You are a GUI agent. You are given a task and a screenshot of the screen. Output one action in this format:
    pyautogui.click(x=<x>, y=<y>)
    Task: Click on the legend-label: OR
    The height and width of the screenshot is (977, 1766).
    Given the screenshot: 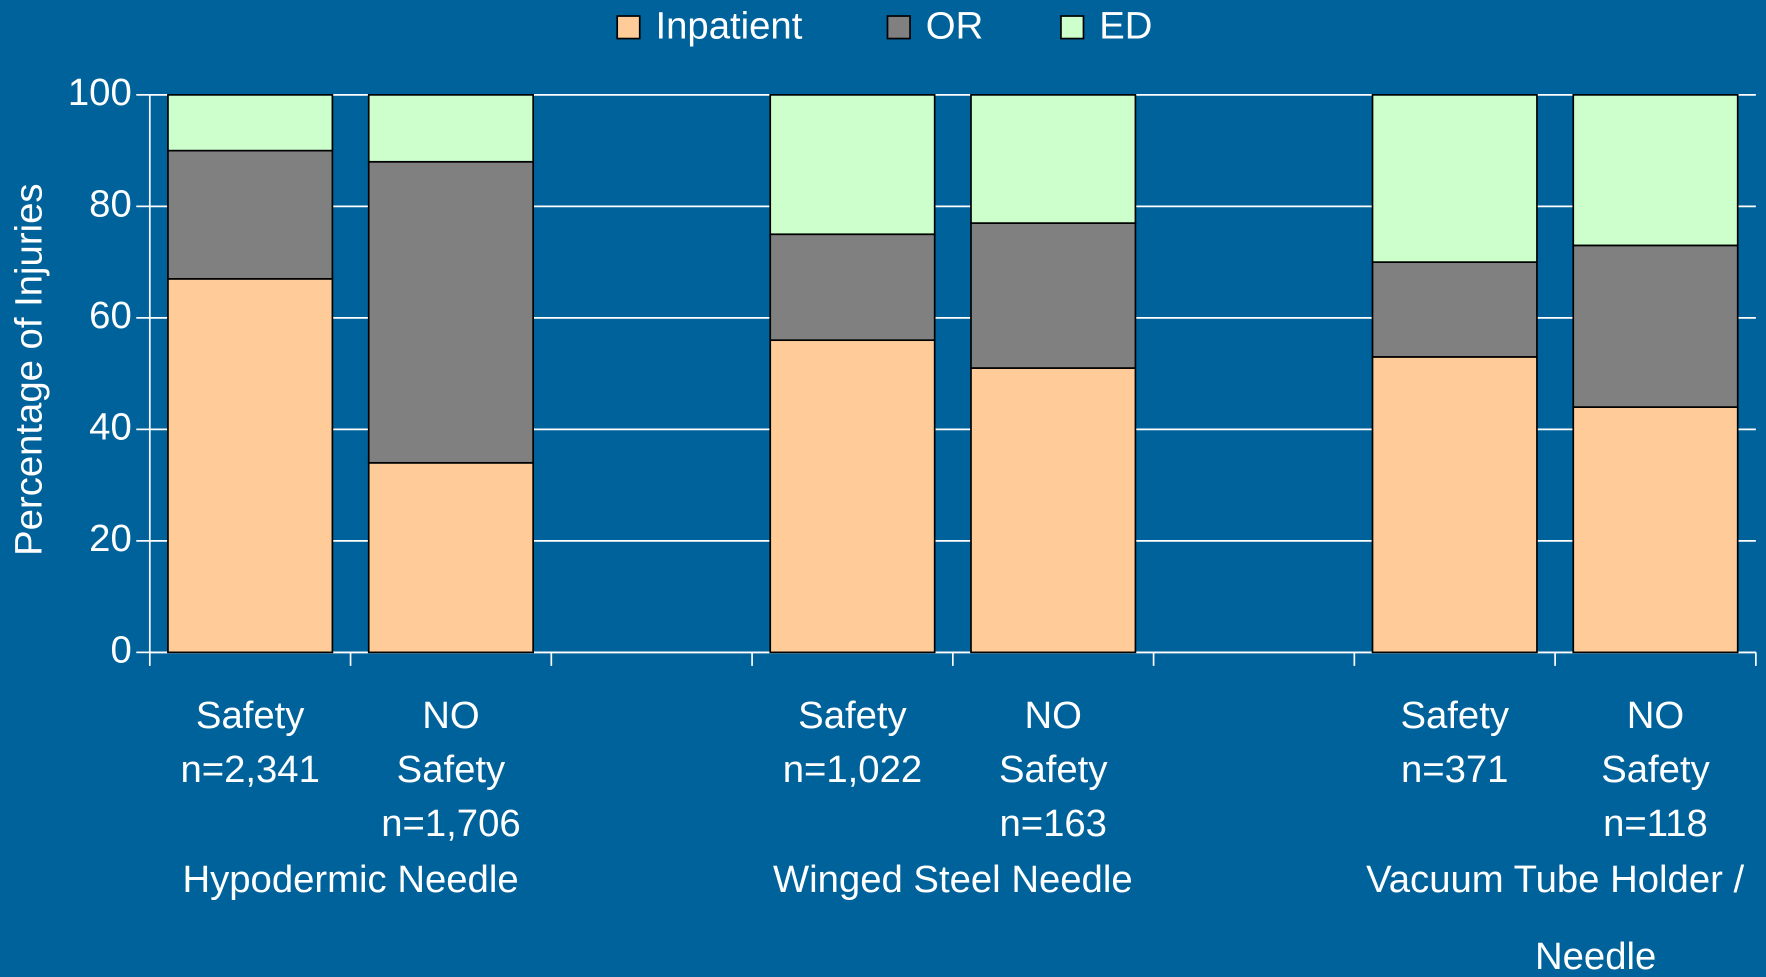 What is the action you would take?
    pyautogui.click(x=954, y=26)
    